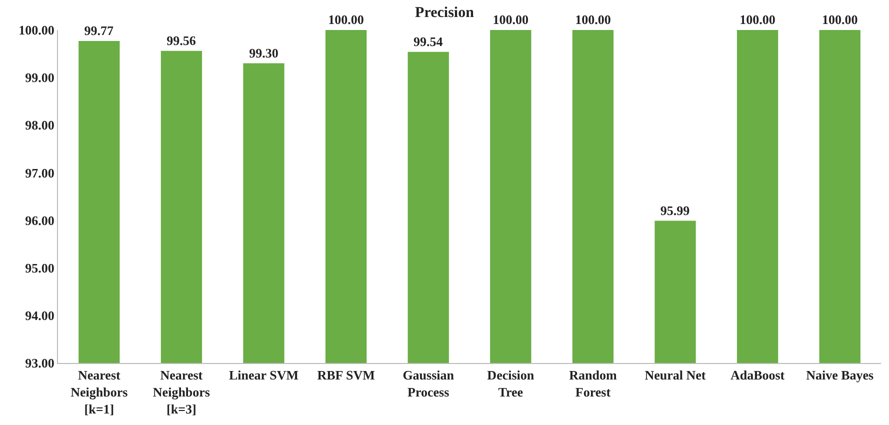 The height and width of the screenshot is (425, 889). What do you see at coordinates (428, 41) in the screenshot?
I see `data-label: 99.54` at bounding box center [428, 41].